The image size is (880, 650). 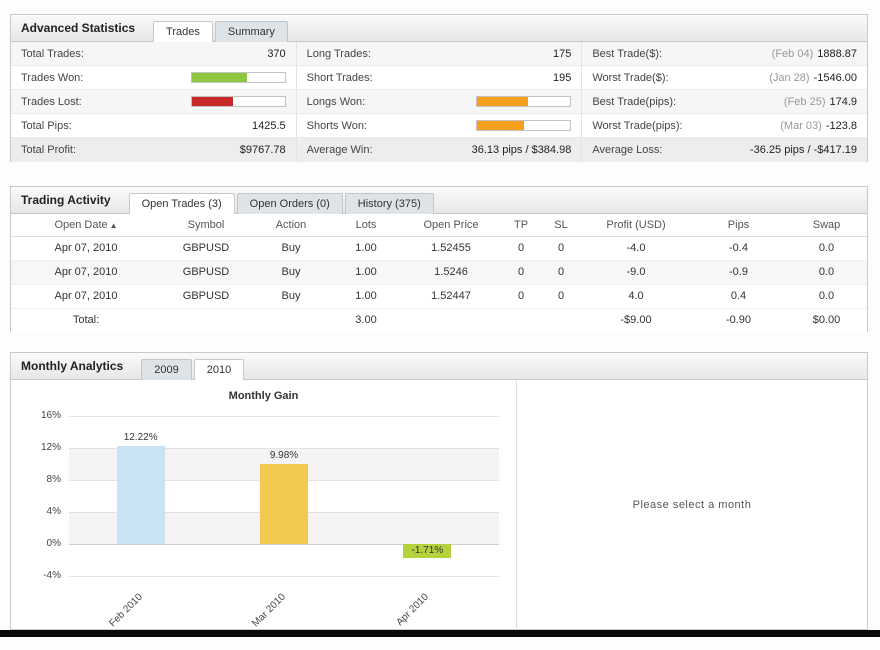 I want to click on advanced-statistics-header: Advanced Statistics Trades Summary, so click(x=439, y=28).